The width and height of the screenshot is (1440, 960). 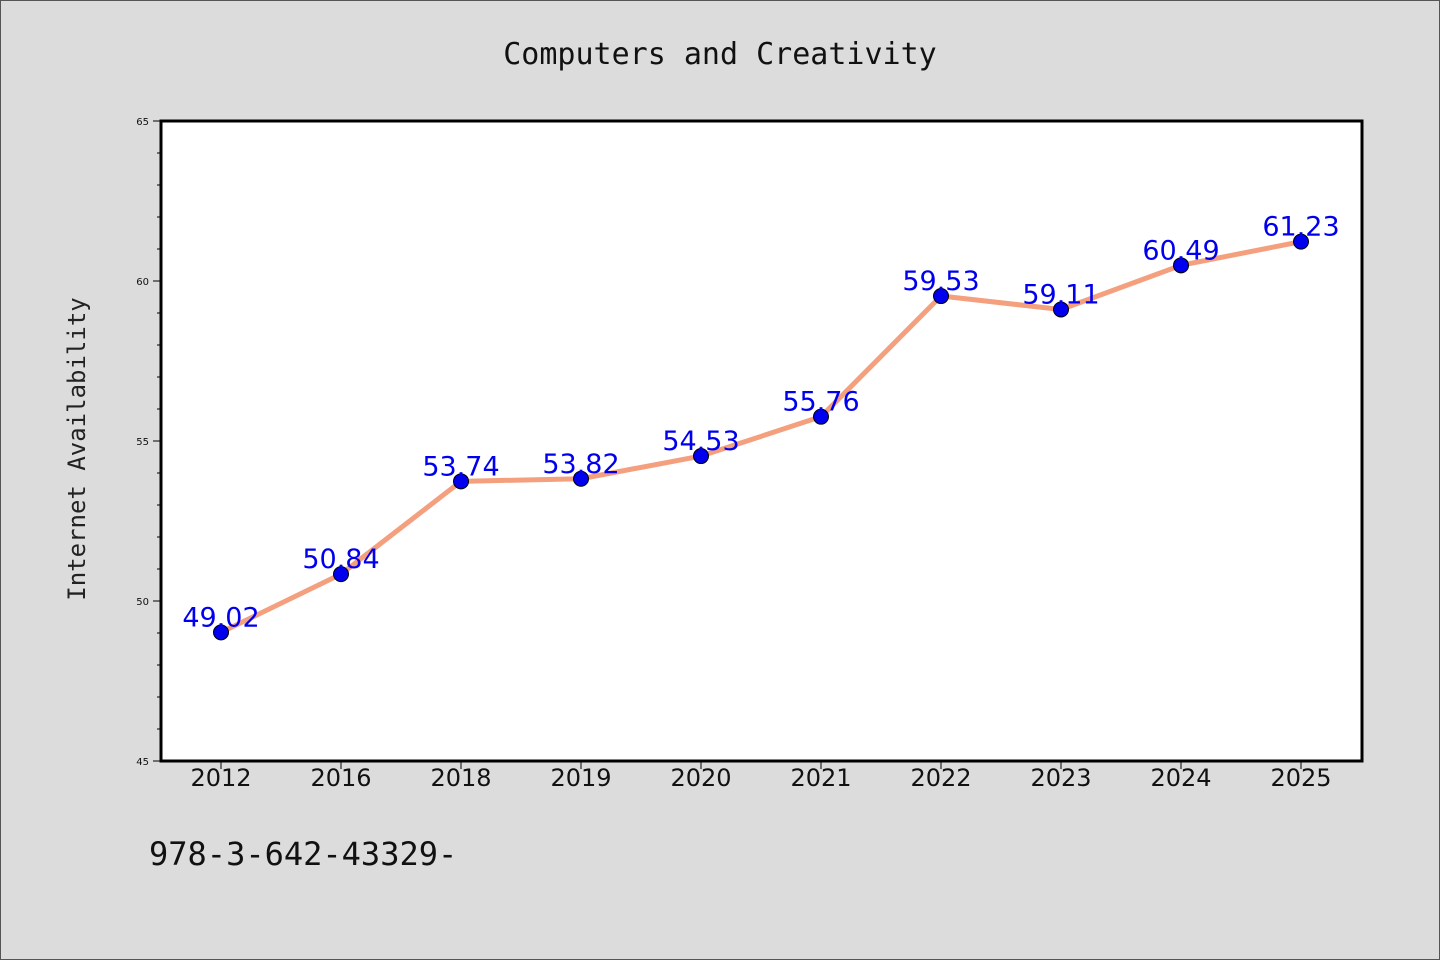 I want to click on x-tick-label: 2023, so click(x=1060, y=778).